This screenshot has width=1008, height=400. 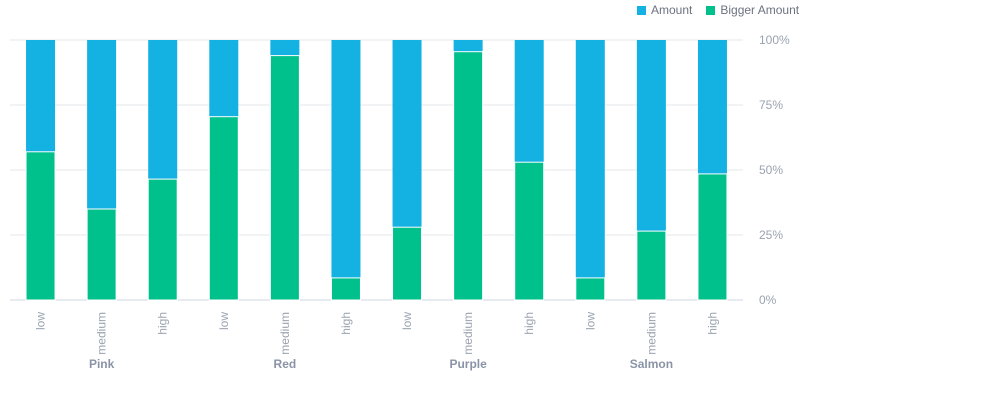 What do you see at coordinates (774, 40) in the screenshot?
I see `y-tick-label: 100%` at bounding box center [774, 40].